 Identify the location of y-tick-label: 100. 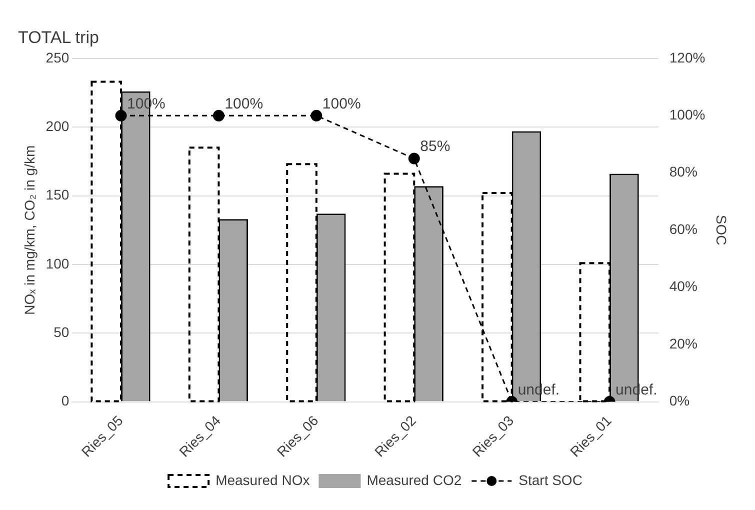
(58, 263).